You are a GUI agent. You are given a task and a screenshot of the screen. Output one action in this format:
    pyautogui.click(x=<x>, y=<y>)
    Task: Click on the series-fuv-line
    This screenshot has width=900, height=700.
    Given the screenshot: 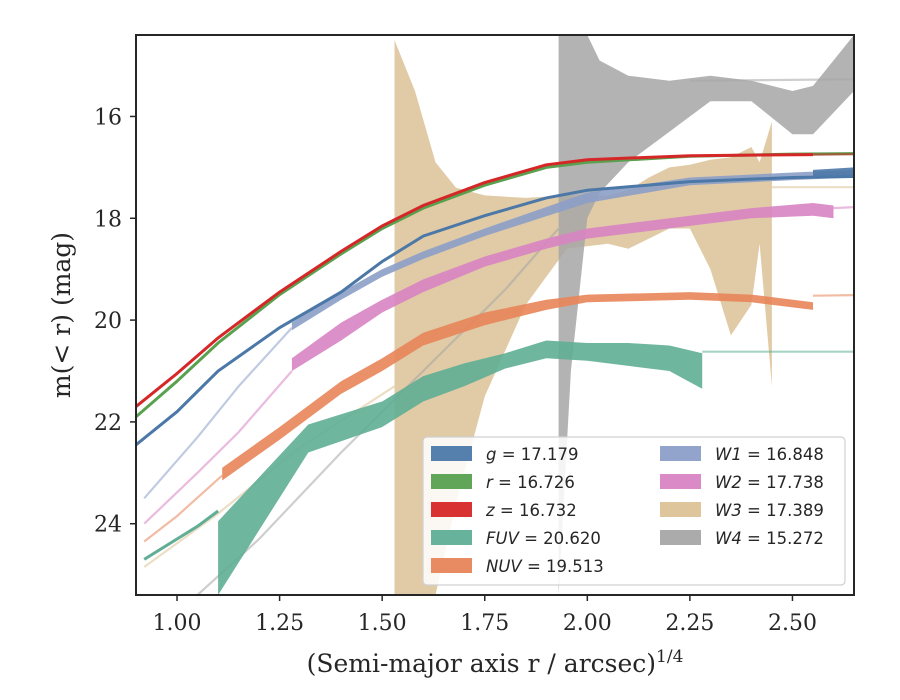 What is the action you would take?
    pyautogui.click(x=181, y=535)
    